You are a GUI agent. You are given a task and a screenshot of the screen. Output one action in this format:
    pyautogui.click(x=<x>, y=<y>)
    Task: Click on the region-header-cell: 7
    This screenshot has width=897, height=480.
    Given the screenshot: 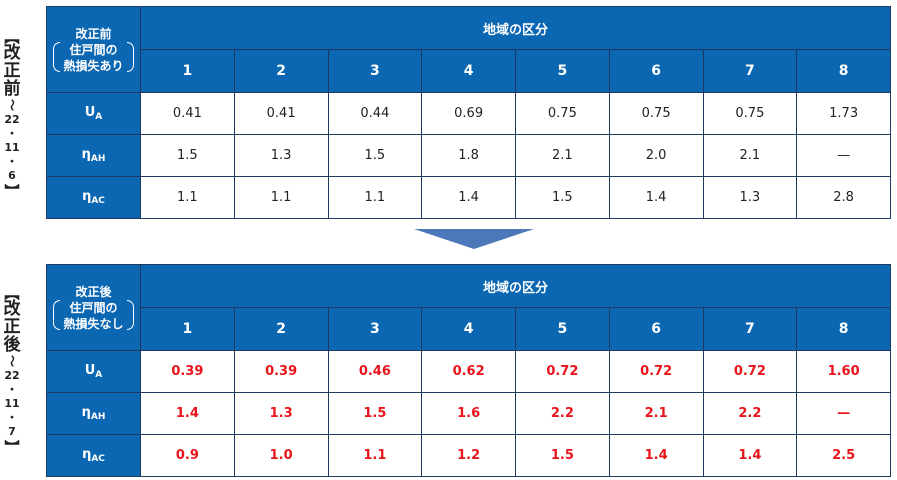 What is the action you would take?
    pyautogui.click(x=750, y=71)
    